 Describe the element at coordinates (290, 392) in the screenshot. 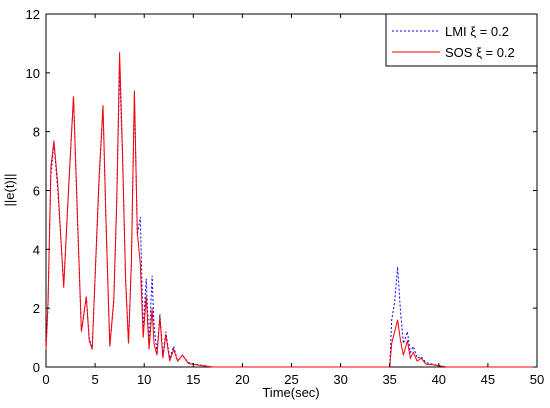

I see `x-axis-label: Time(sec)` at that location.